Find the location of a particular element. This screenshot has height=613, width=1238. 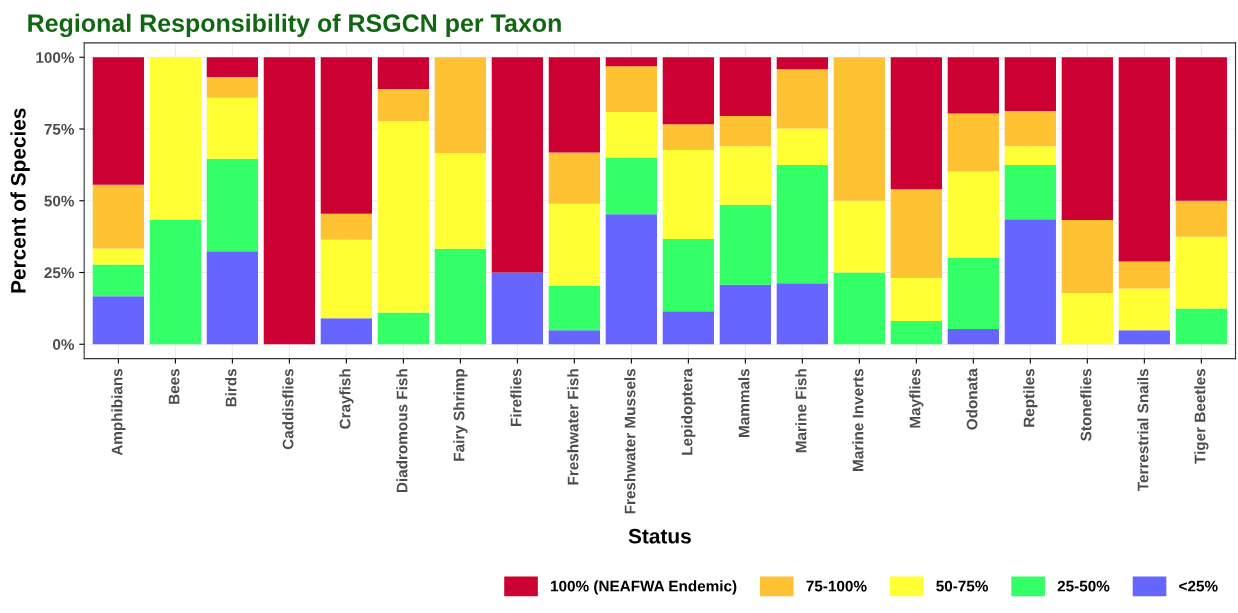

x-tick-label: Mammals is located at coordinates (744, 402).